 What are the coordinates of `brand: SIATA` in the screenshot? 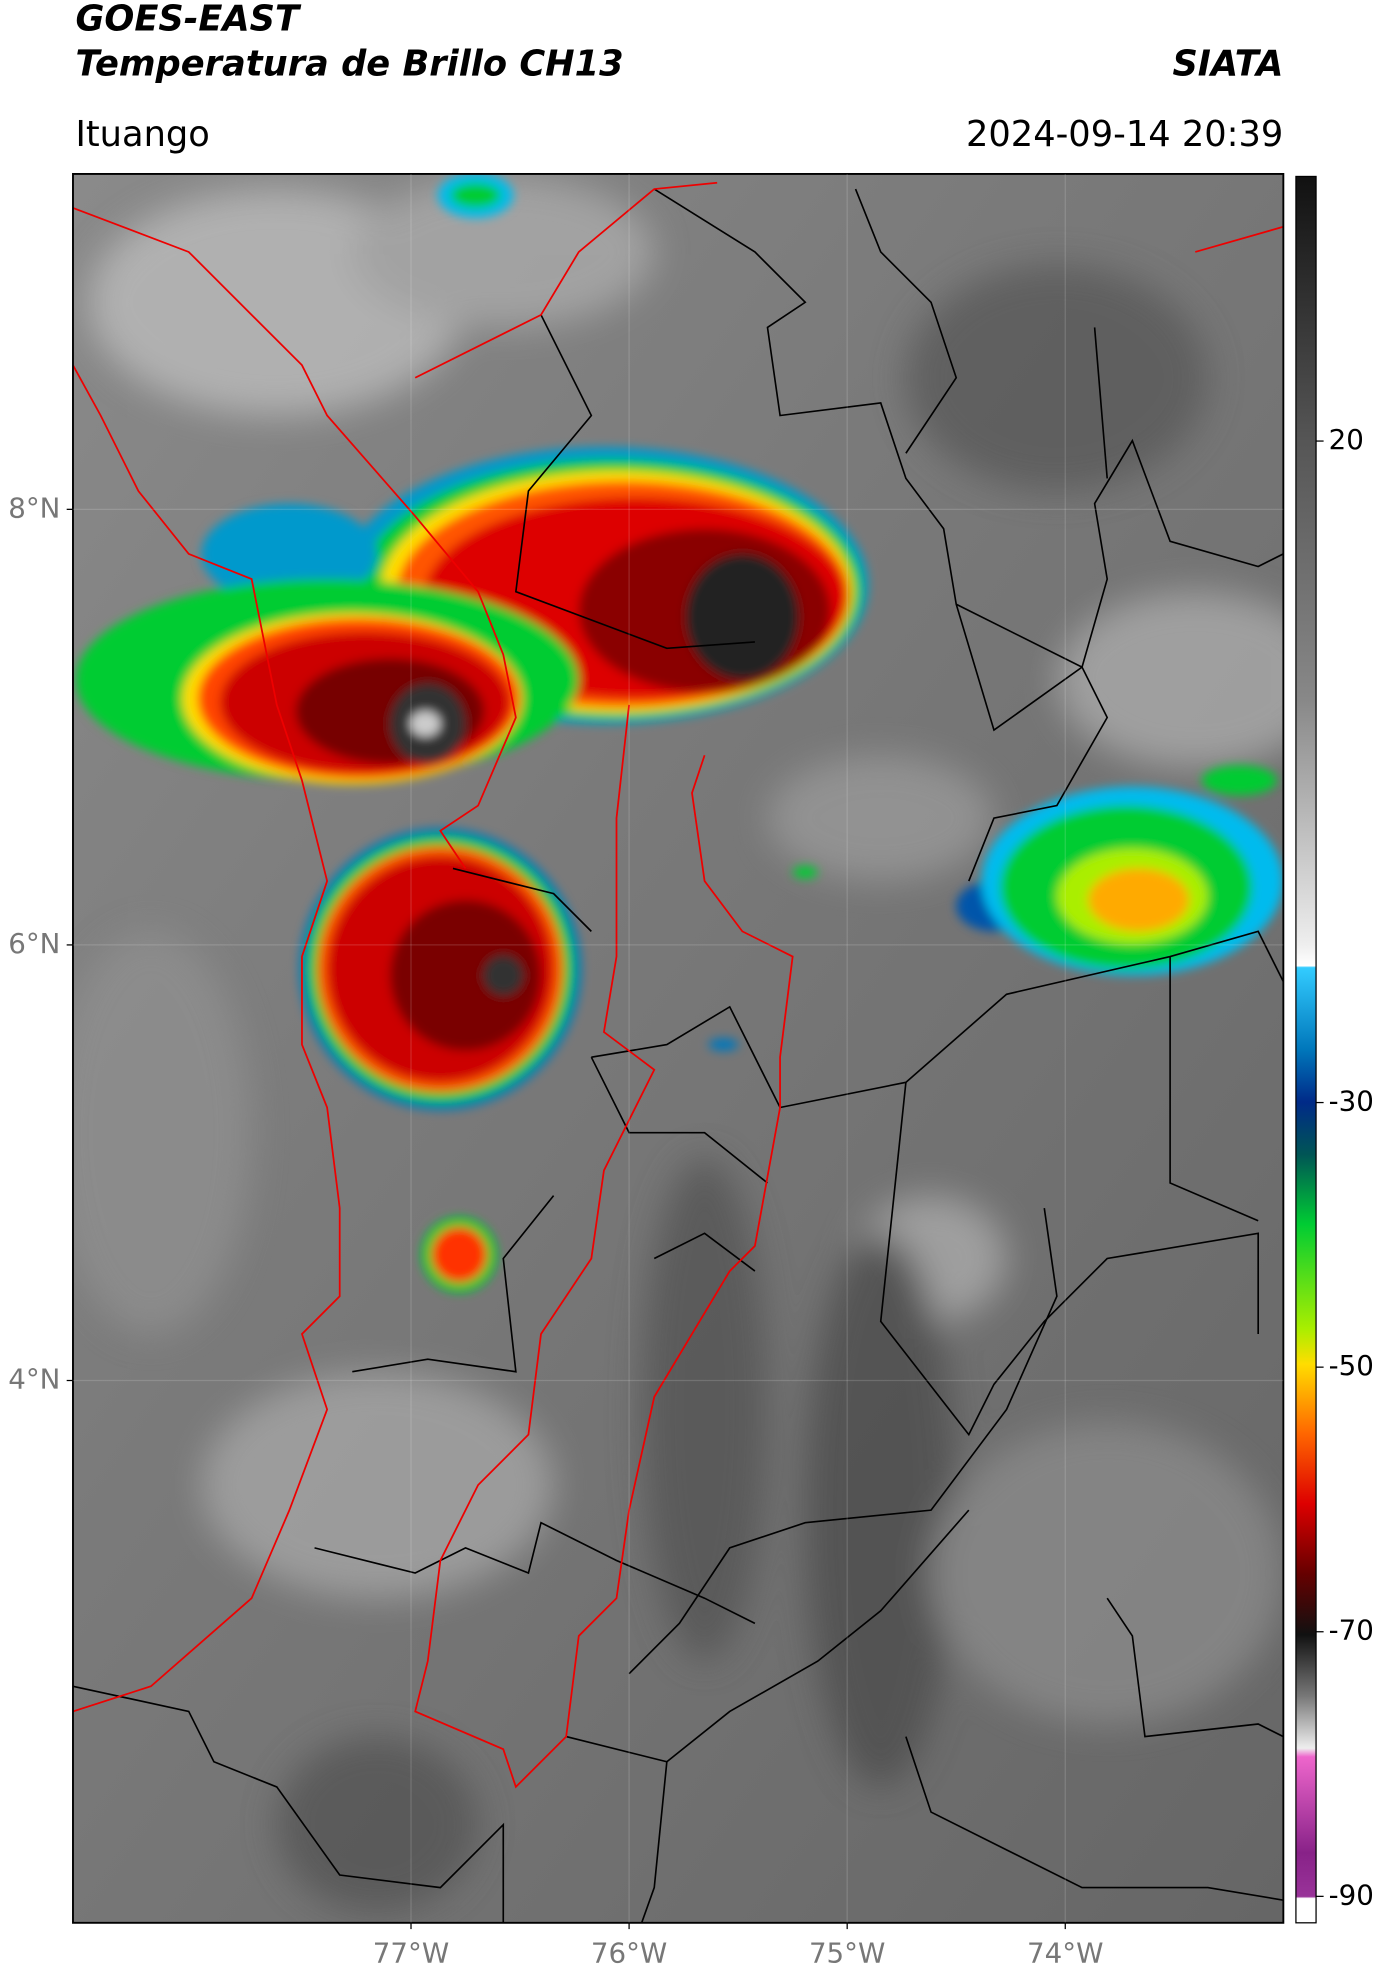 It's located at (1227, 64).